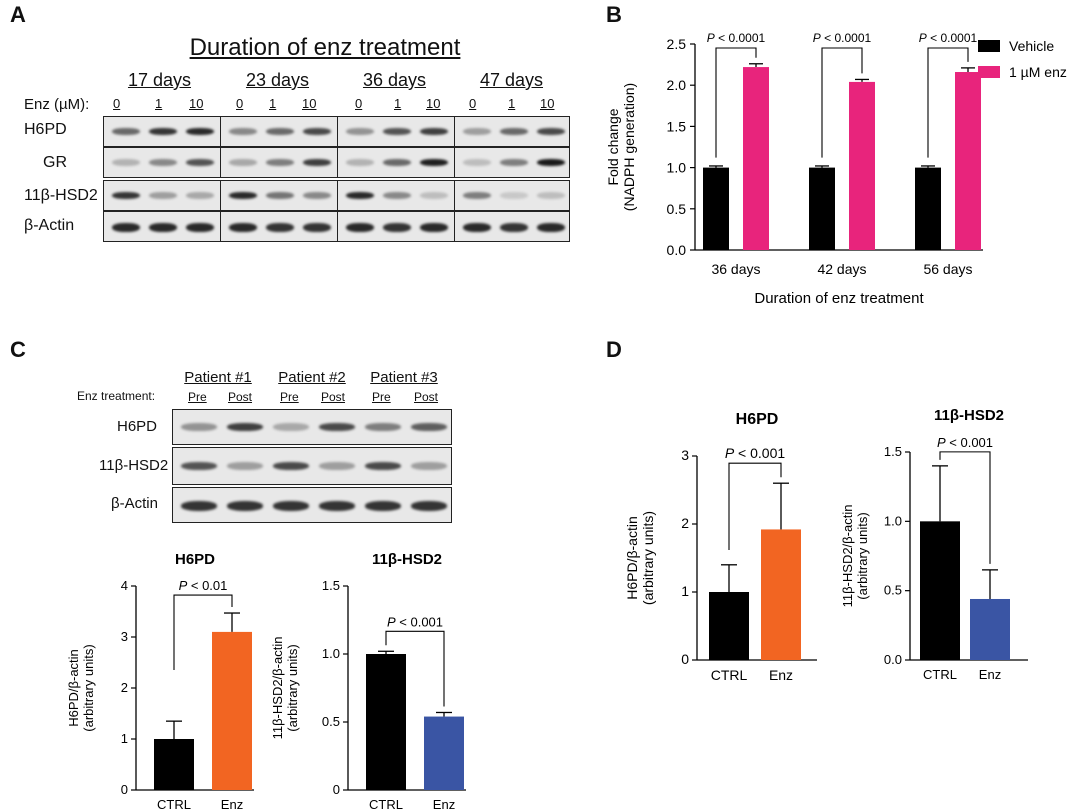 The width and height of the screenshot is (1080, 812). What do you see at coordinates (134, 503) in the screenshot?
I see `blot-c-row-label-bactin: β-Actin` at bounding box center [134, 503].